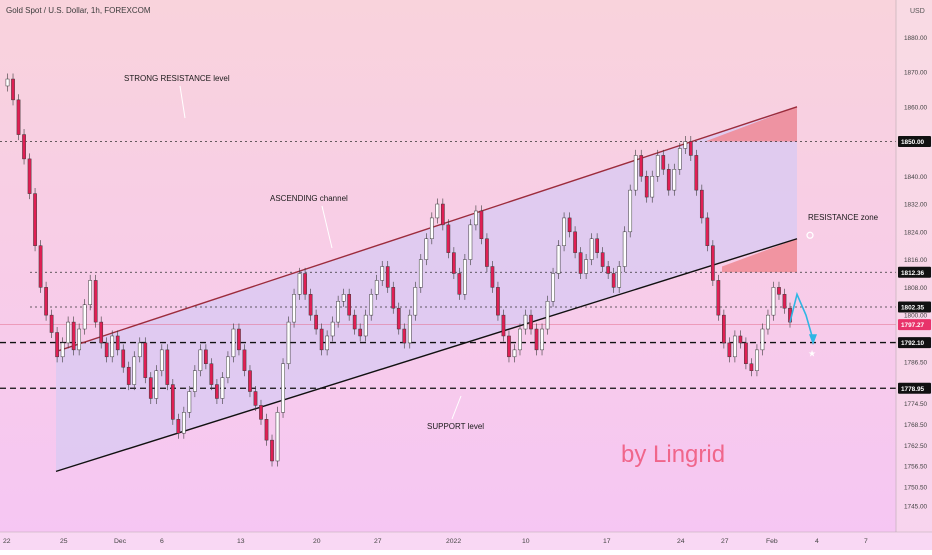  Describe the element at coordinates (916, 316) in the screenshot. I see `y-tick-label: 1800.00` at that location.